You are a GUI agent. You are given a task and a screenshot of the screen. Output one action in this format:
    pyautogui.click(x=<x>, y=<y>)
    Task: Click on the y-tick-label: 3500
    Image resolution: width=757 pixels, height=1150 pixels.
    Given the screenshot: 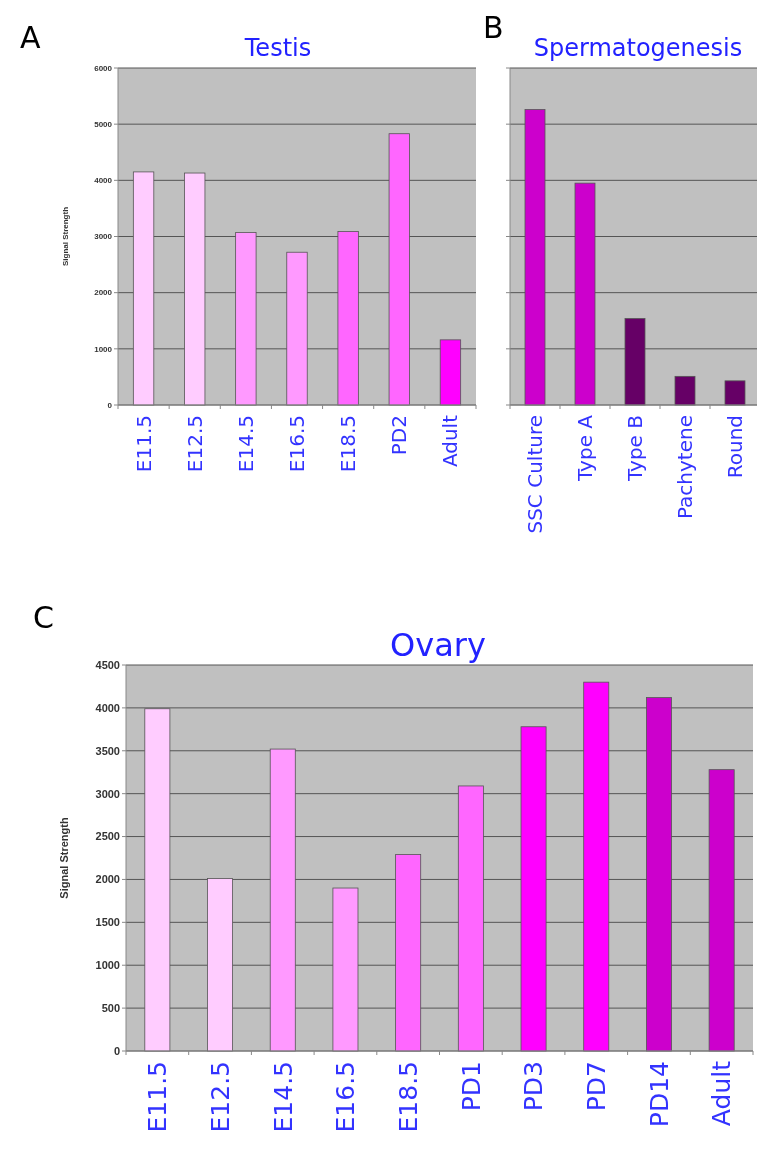 What is the action you would take?
    pyautogui.click(x=107, y=750)
    